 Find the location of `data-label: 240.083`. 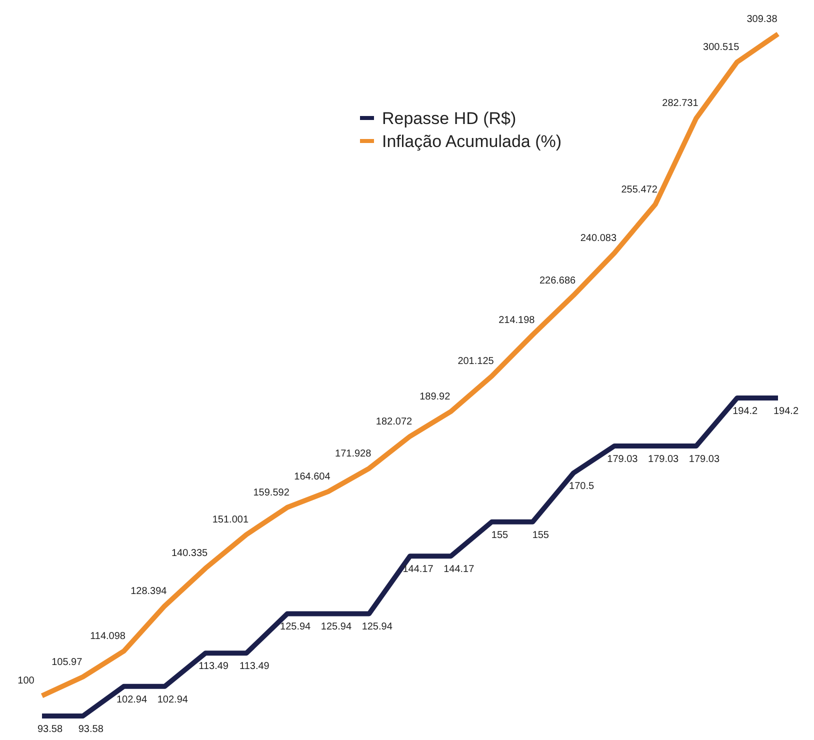

data-label: 240.083 is located at coordinates (598, 238).